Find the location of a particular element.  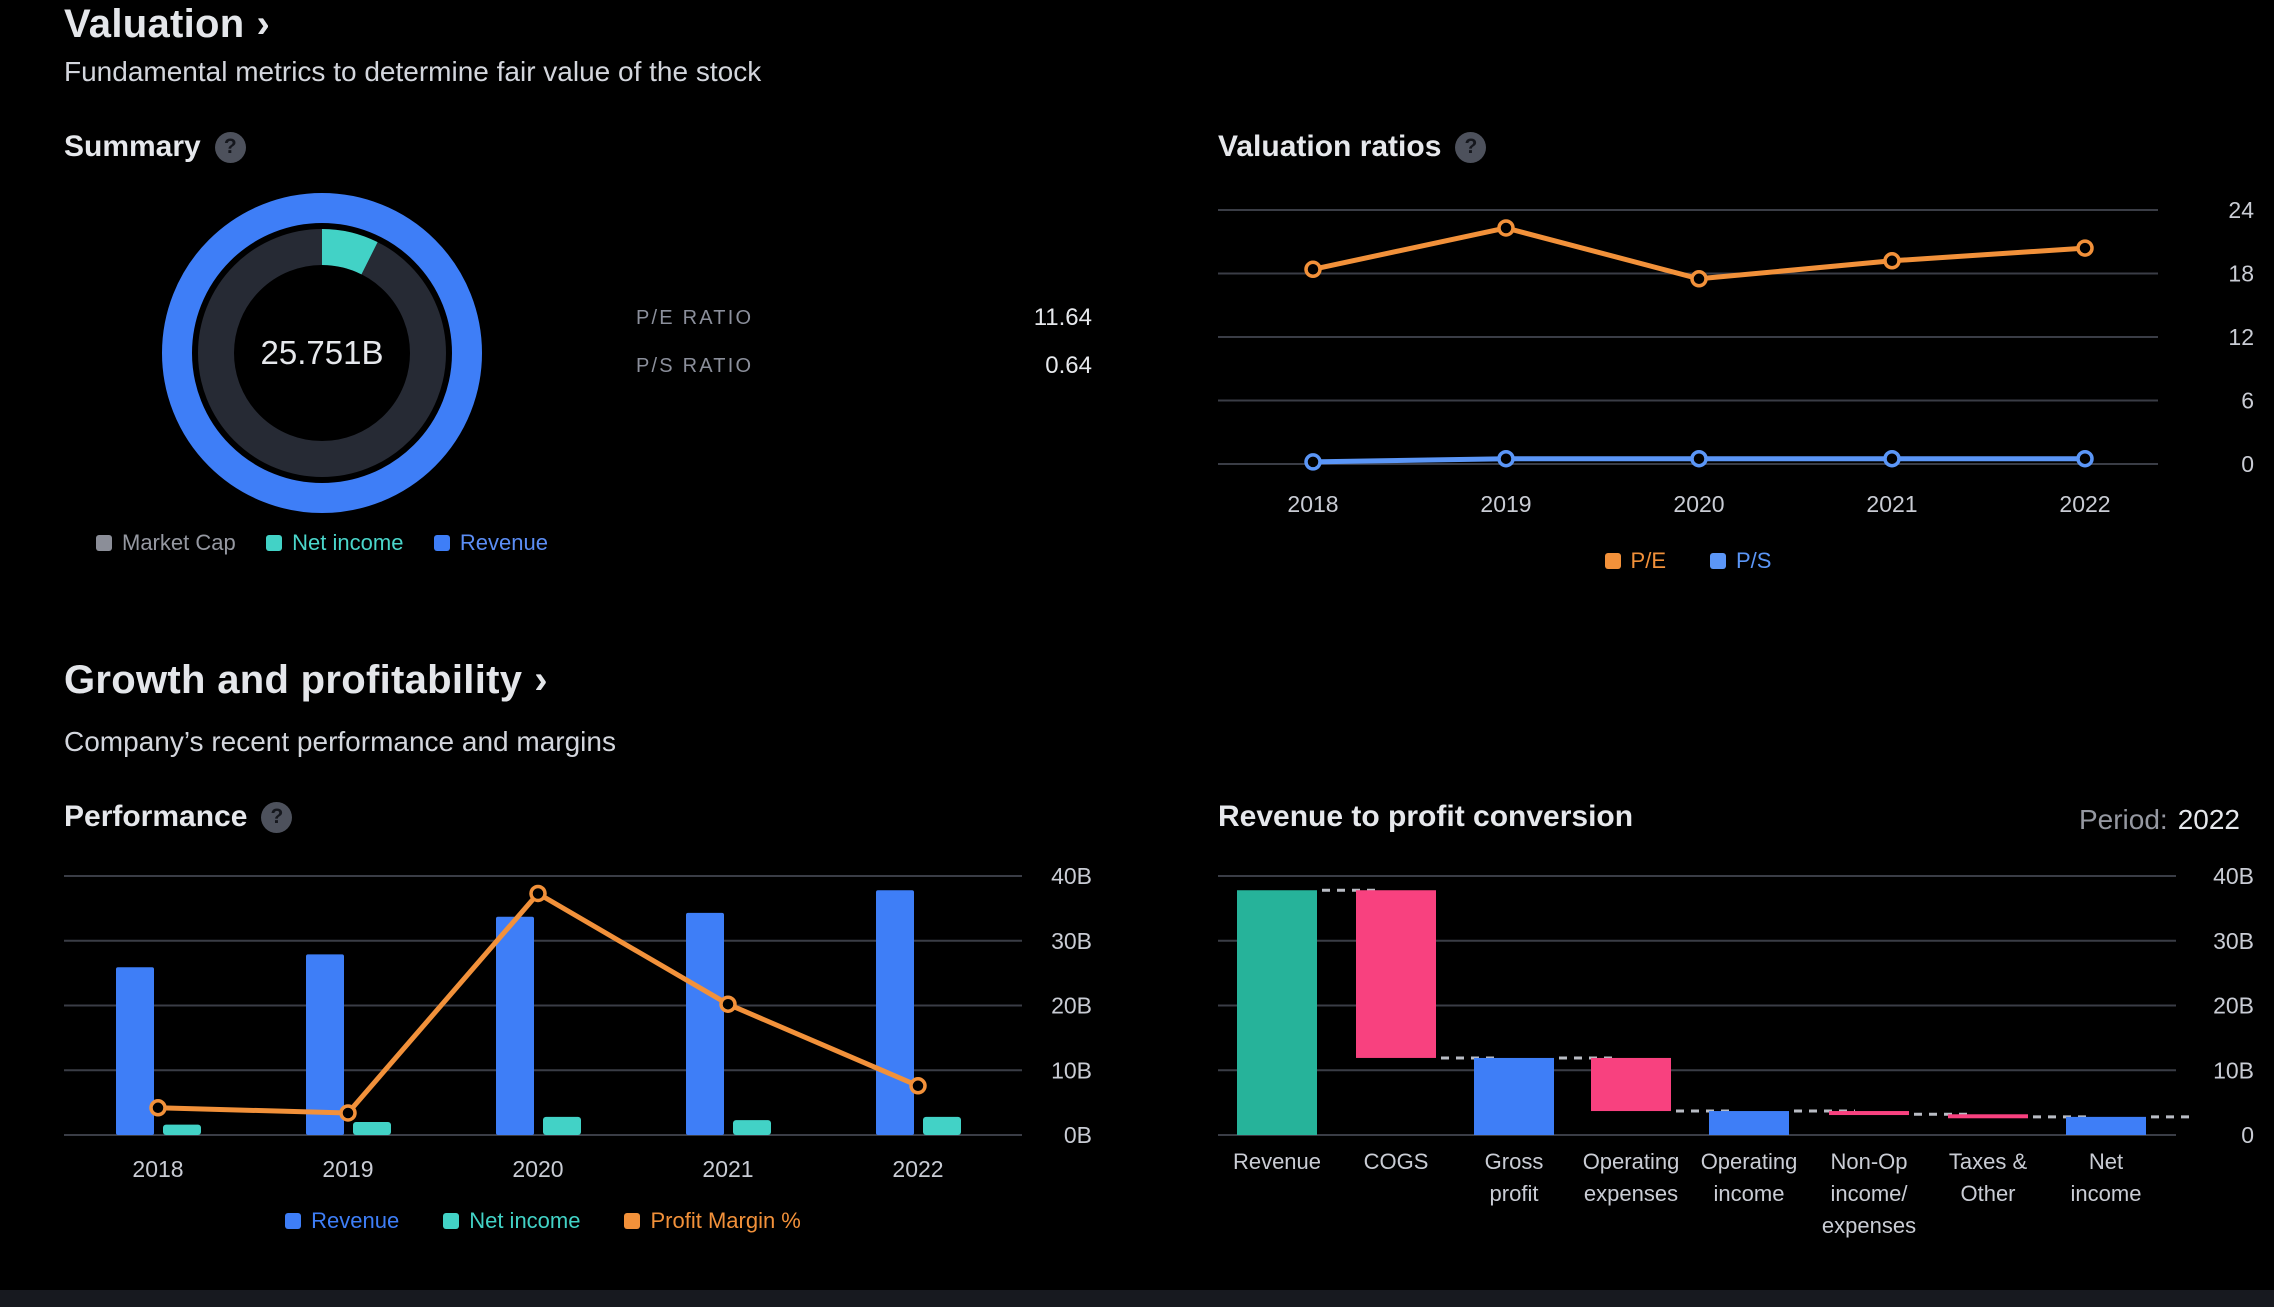

valuation-ratios-chart: 0 6 12 18 24 2018 2019 2020 2021 2022 is located at coordinates (1746, 364).